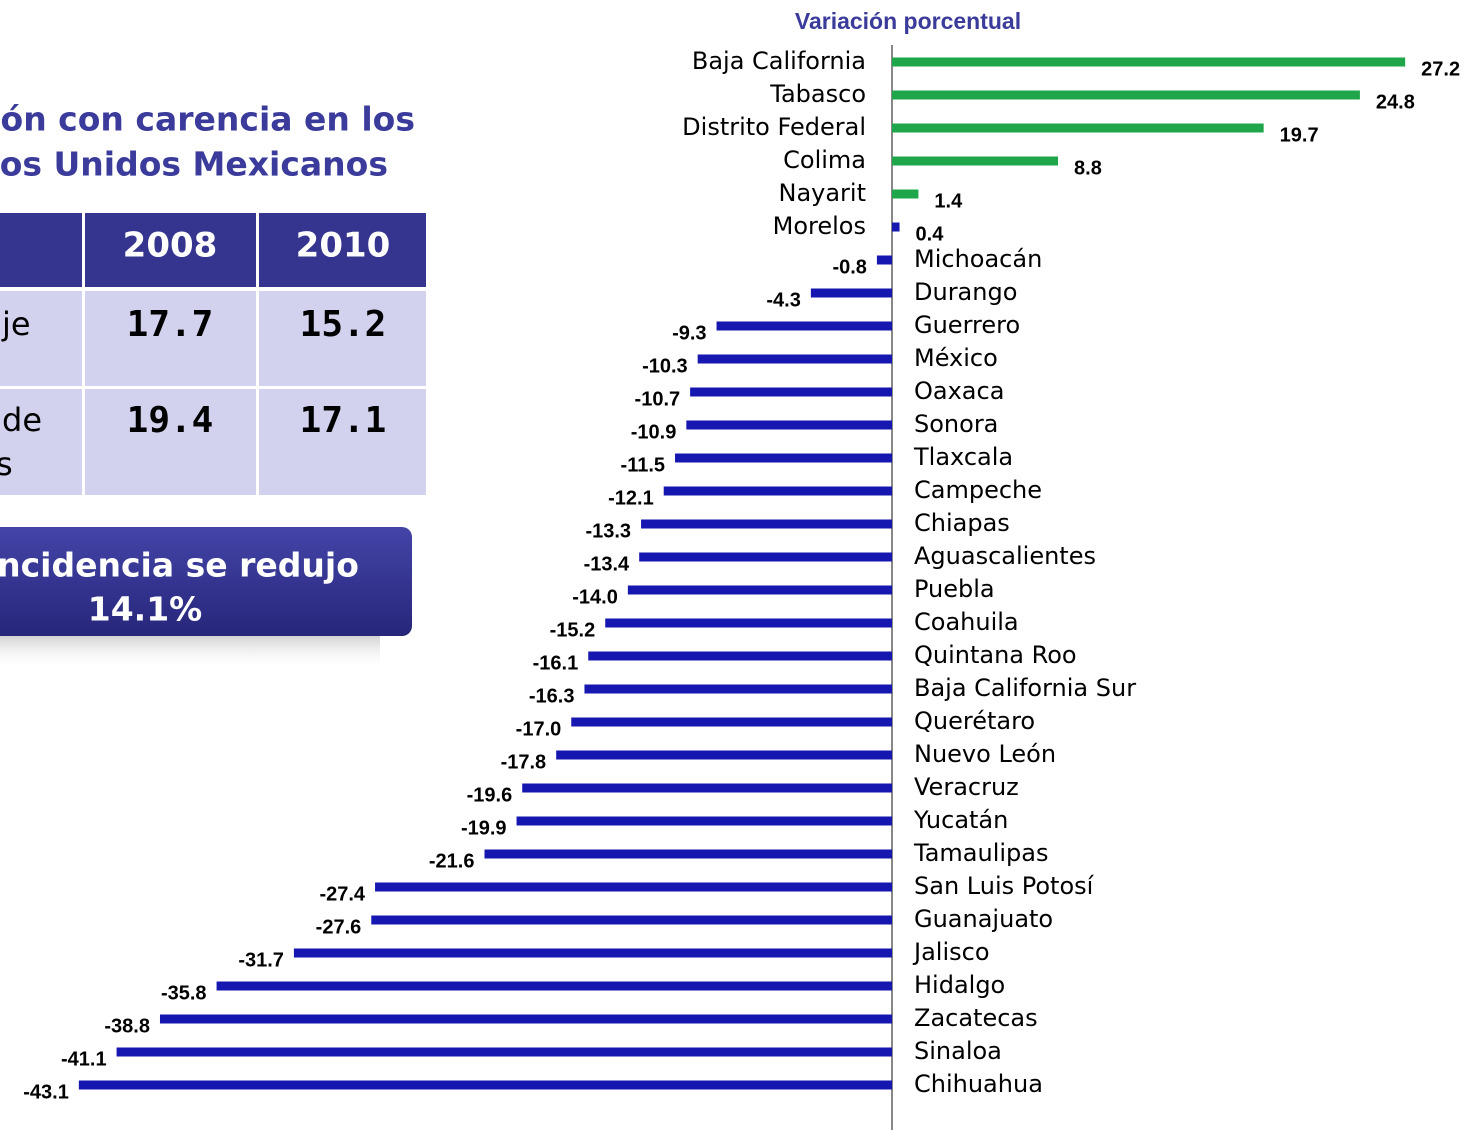  Describe the element at coordinates (948, 201) in the screenshot. I see `value-label: 1.4` at that location.